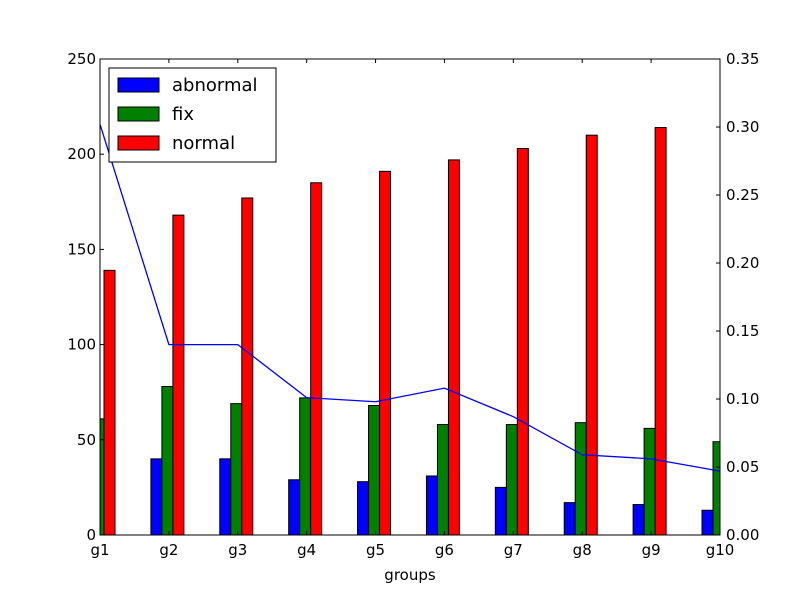  Describe the element at coordinates (237, 550) in the screenshot. I see `x-tick-label: g3` at that location.